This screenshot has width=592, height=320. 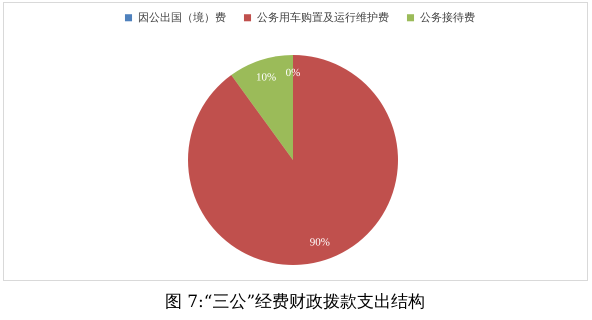 What do you see at coordinates (447, 17) in the screenshot?
I see `legend-label: 公务接待费` at bounding box center [447, 17].